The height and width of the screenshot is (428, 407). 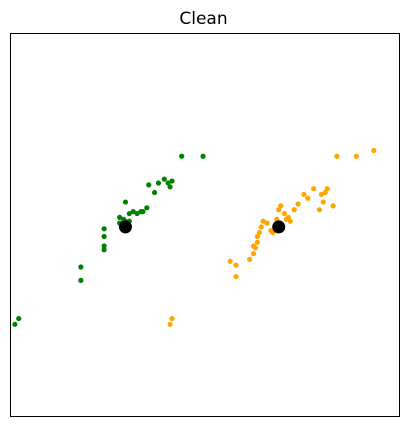 What do you see at coordinates (202, 227) in the screenshot?
I see `centroids-layer` at bounding box center [202, 227].